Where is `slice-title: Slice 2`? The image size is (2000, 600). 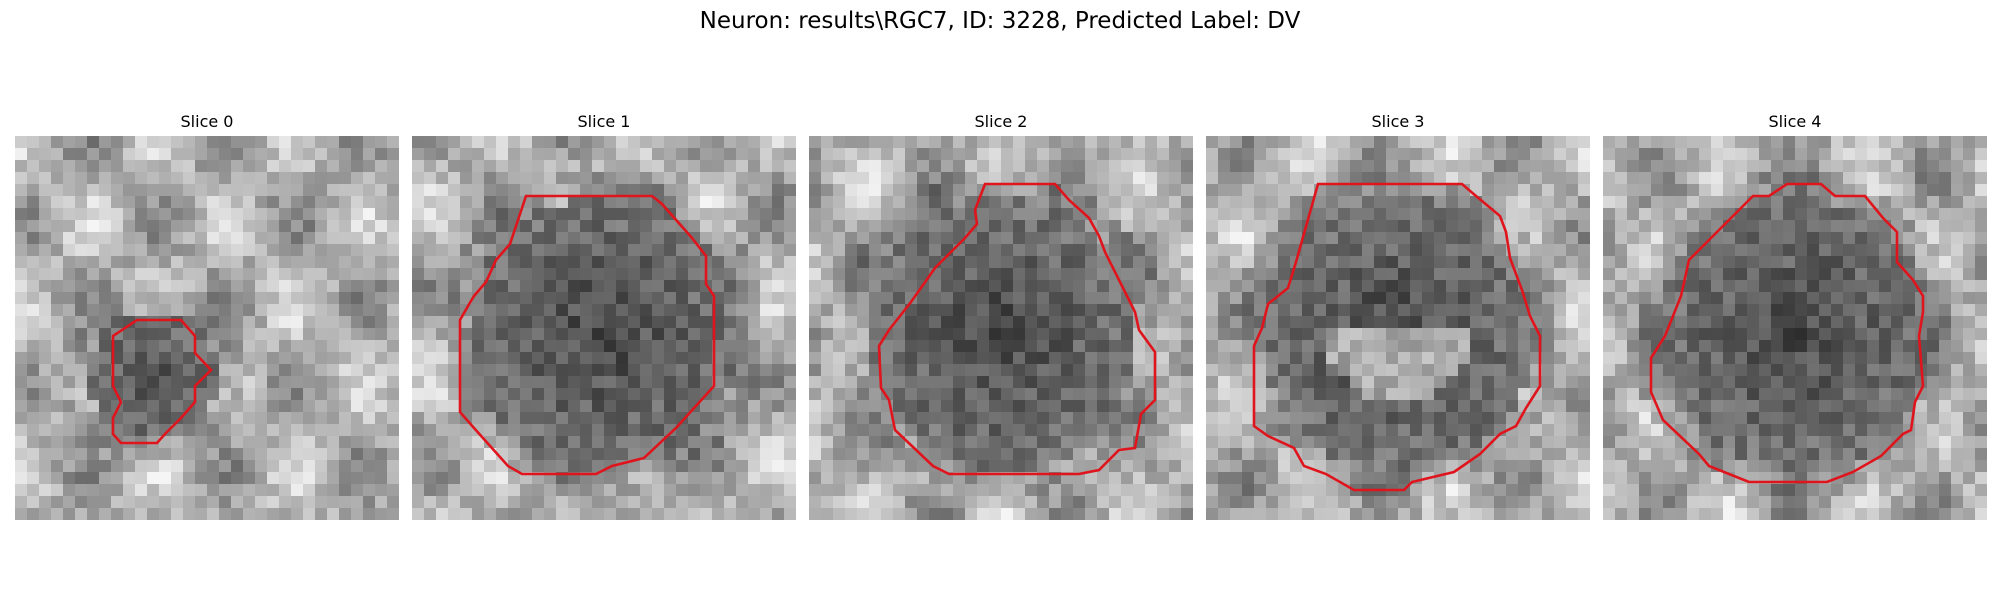
slice-title: Slice 2 is located at coordinates (1001, 121).